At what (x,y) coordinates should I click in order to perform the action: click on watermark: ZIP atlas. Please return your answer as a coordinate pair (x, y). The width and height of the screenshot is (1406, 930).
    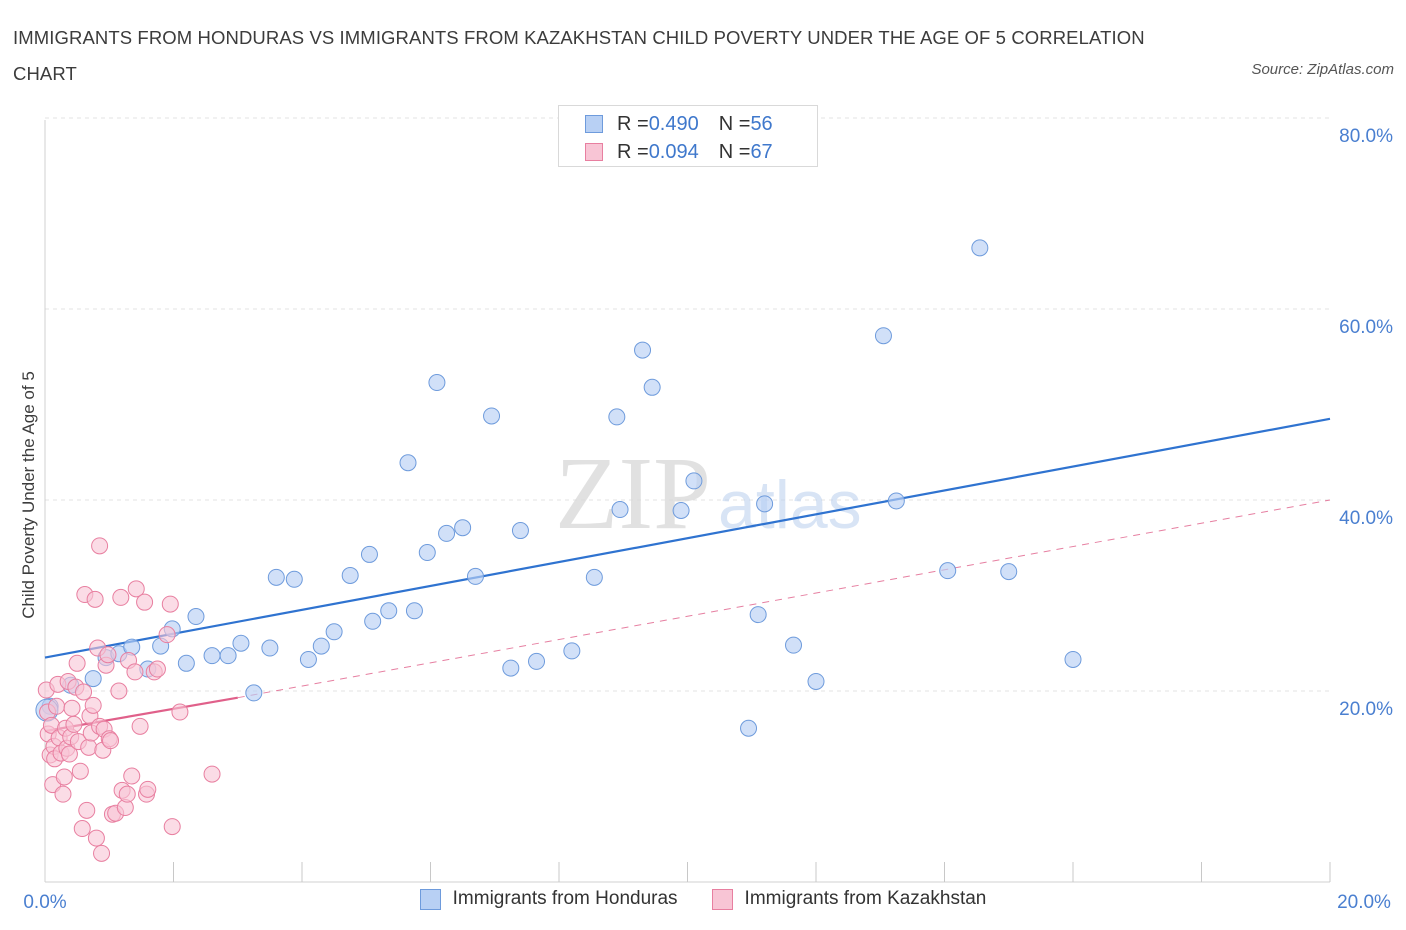
    Looking at the image, I should click on (708, 493).